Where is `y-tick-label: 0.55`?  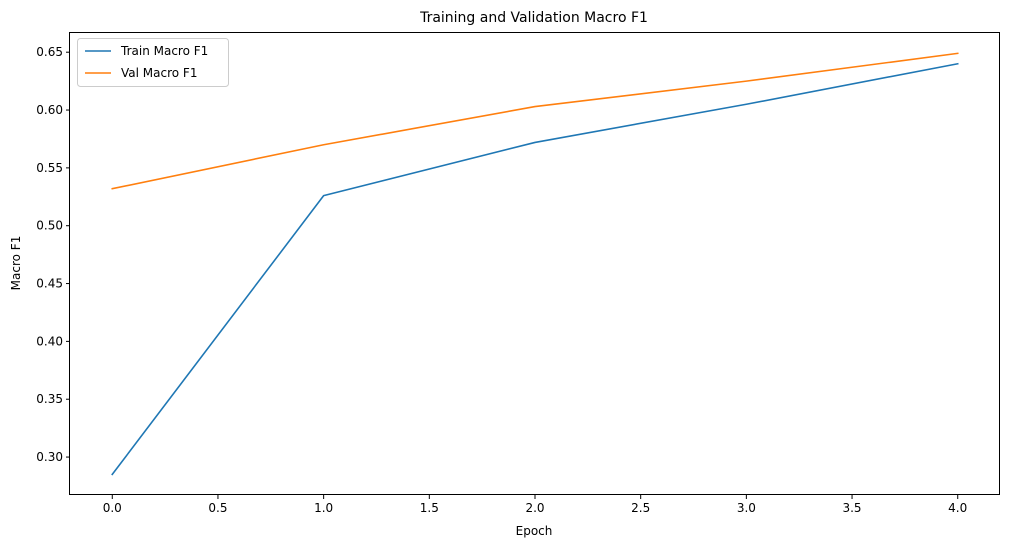
y-tick-label: 0.55 is located at coordinates (49, 168).